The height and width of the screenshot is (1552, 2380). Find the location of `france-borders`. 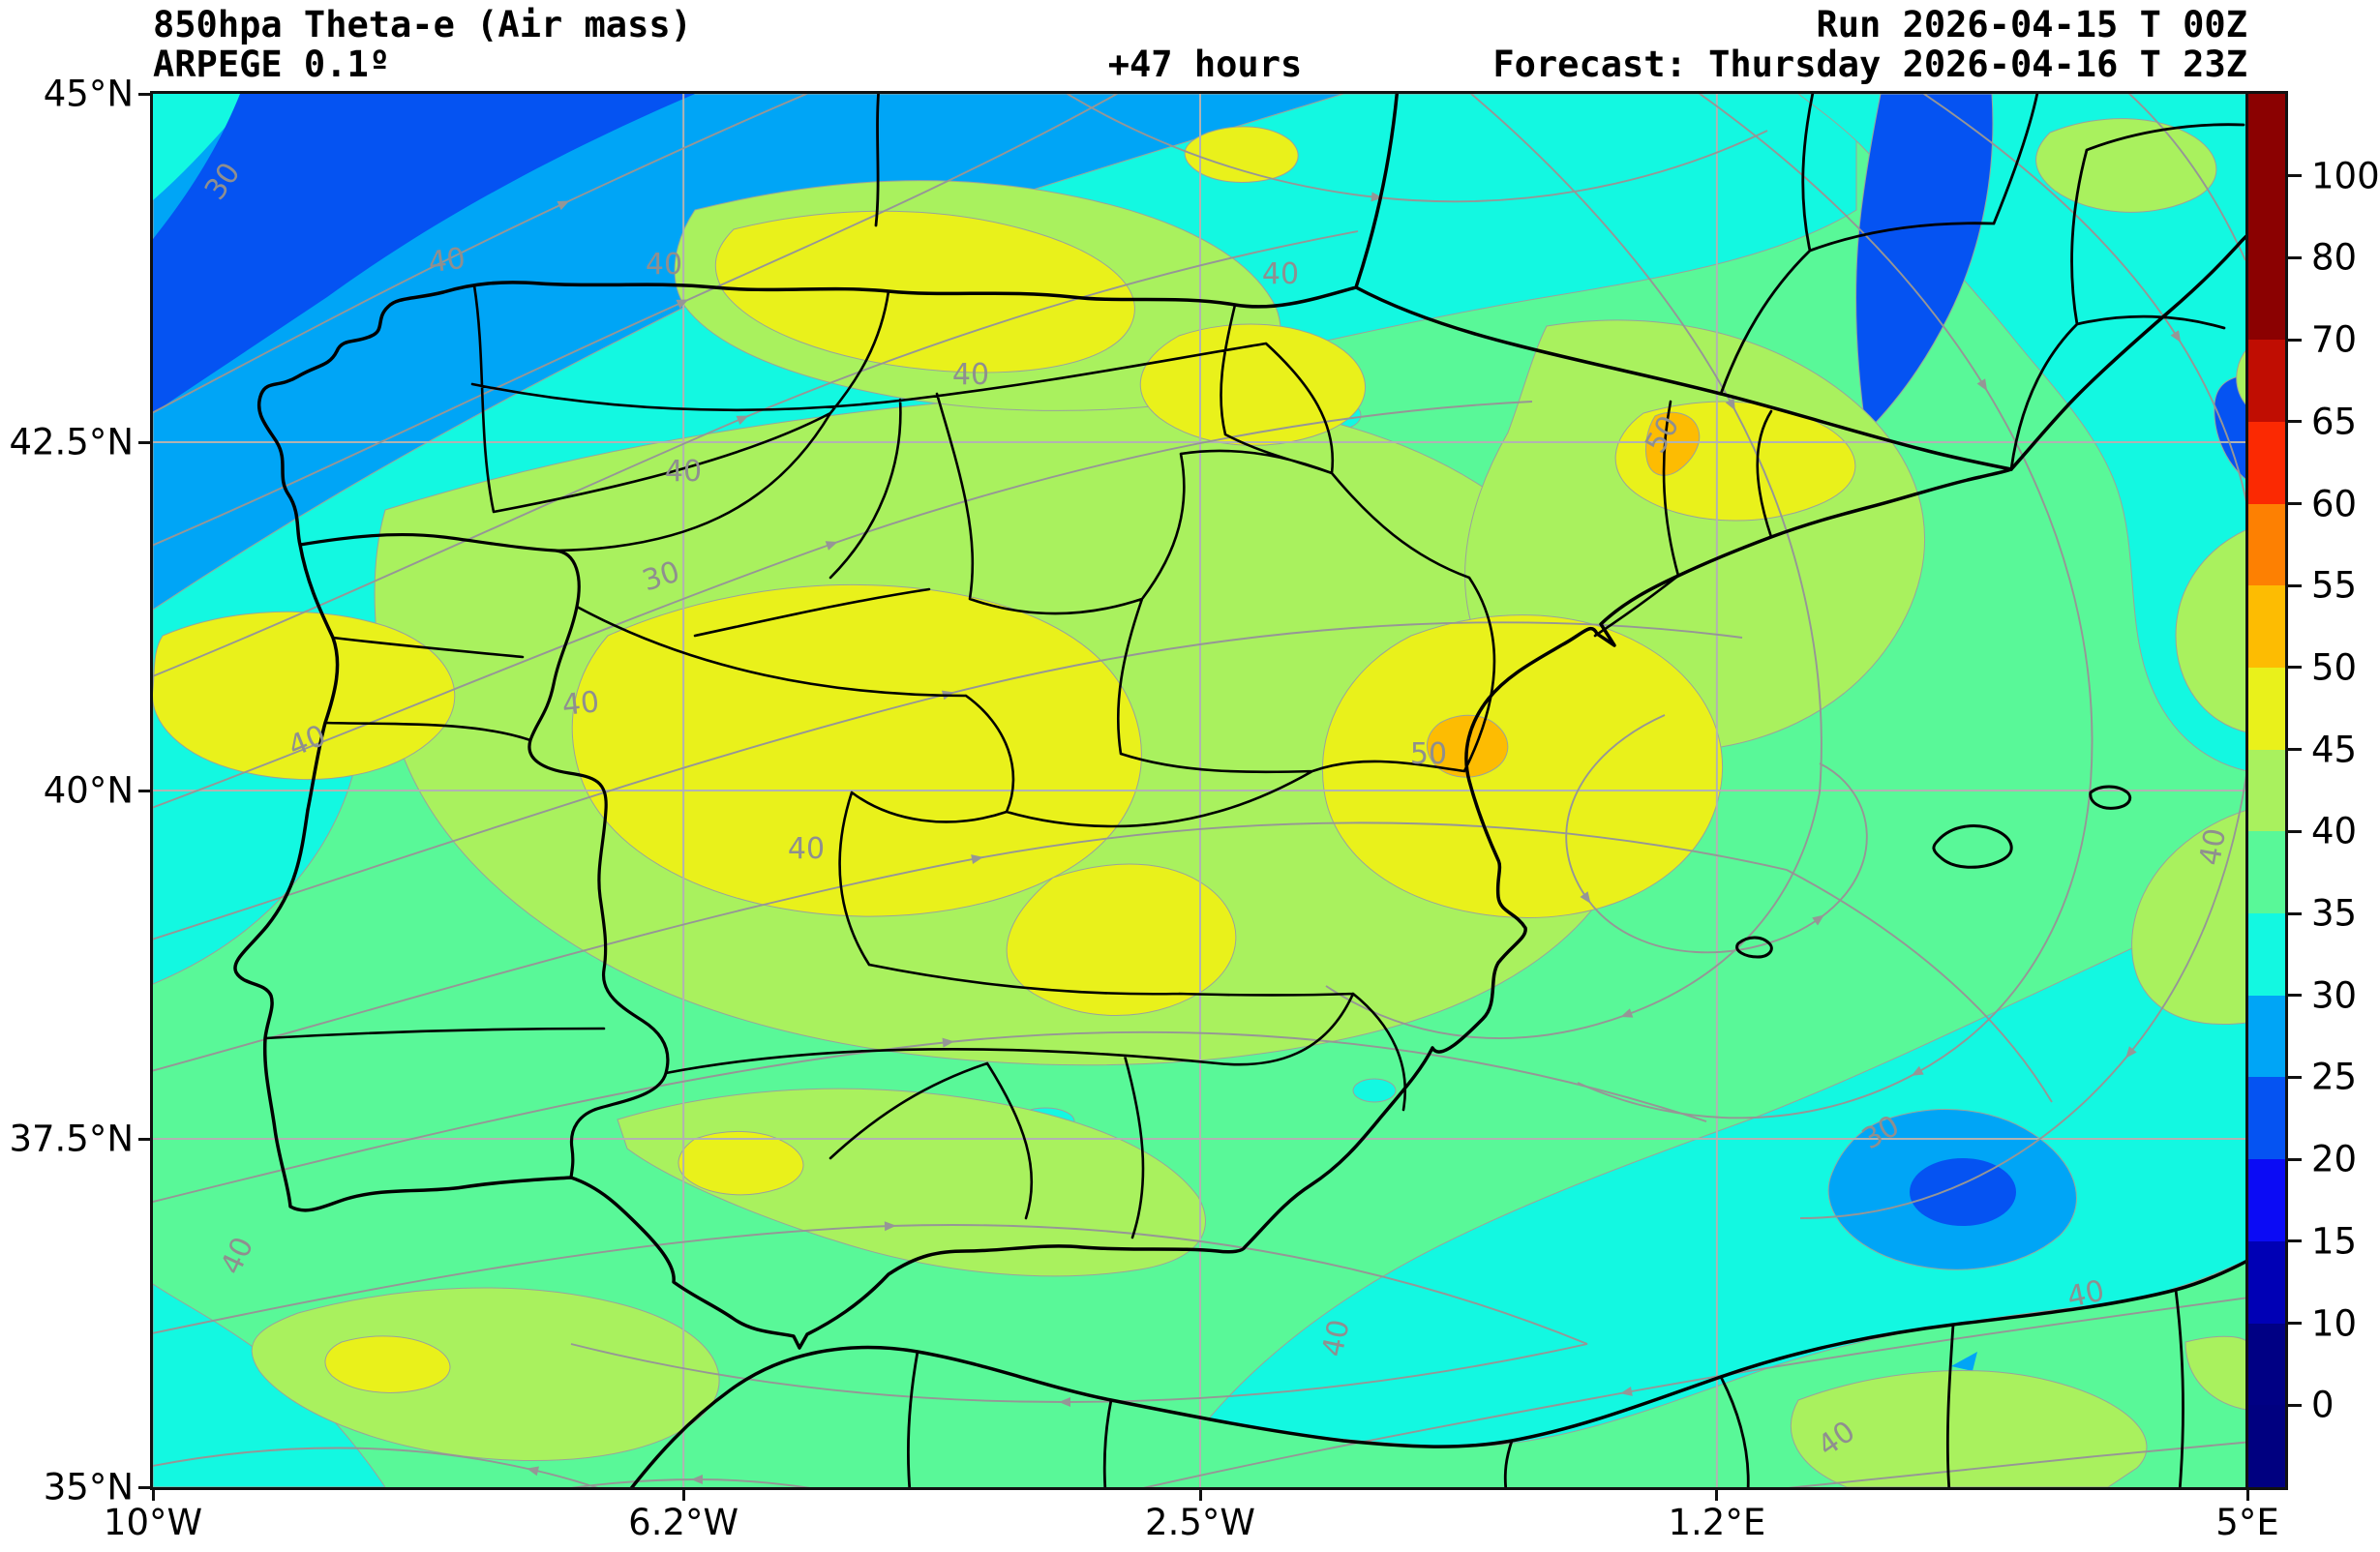

france-borders is located at coordinates (1560, 282).